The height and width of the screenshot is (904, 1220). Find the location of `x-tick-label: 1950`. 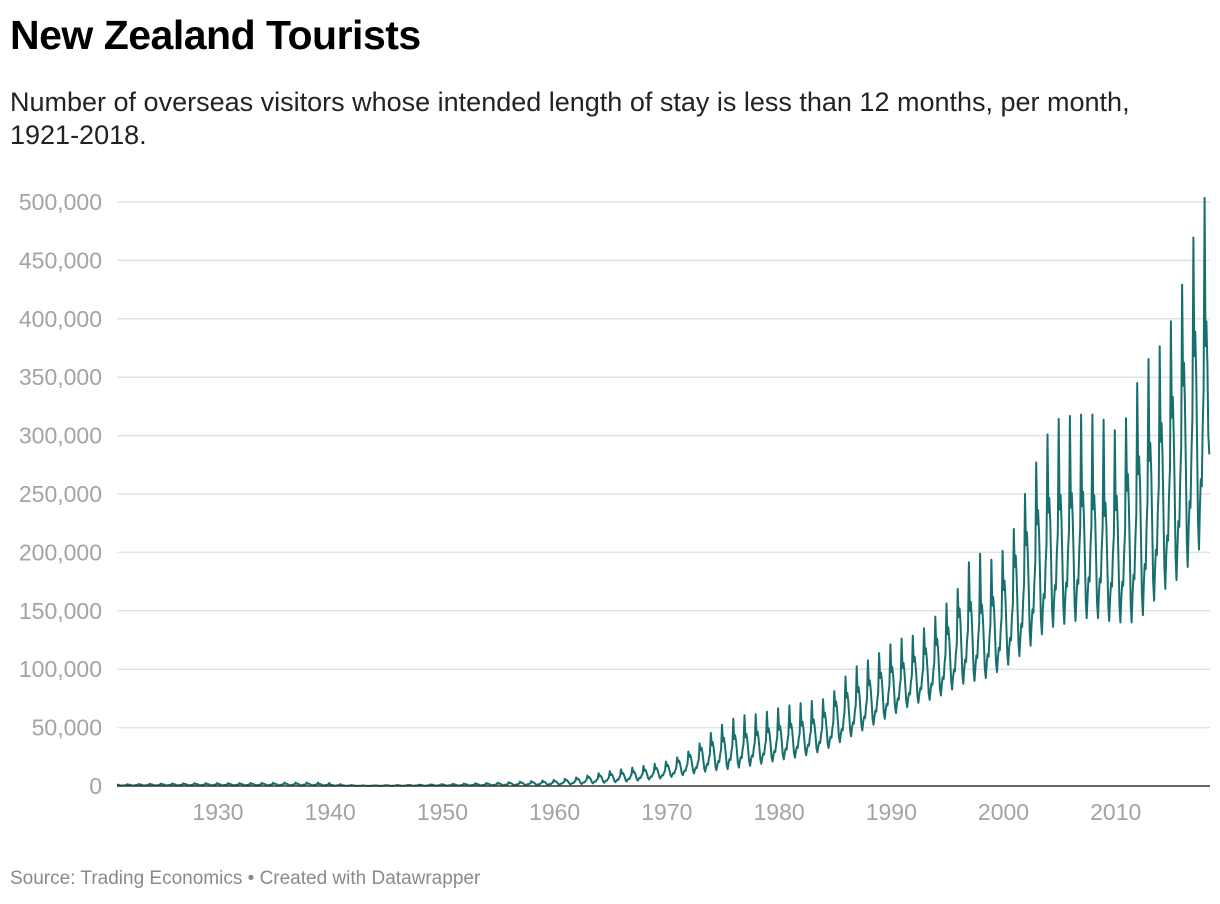

x-tick-label: 1950 is located at coordinates (442, 812).